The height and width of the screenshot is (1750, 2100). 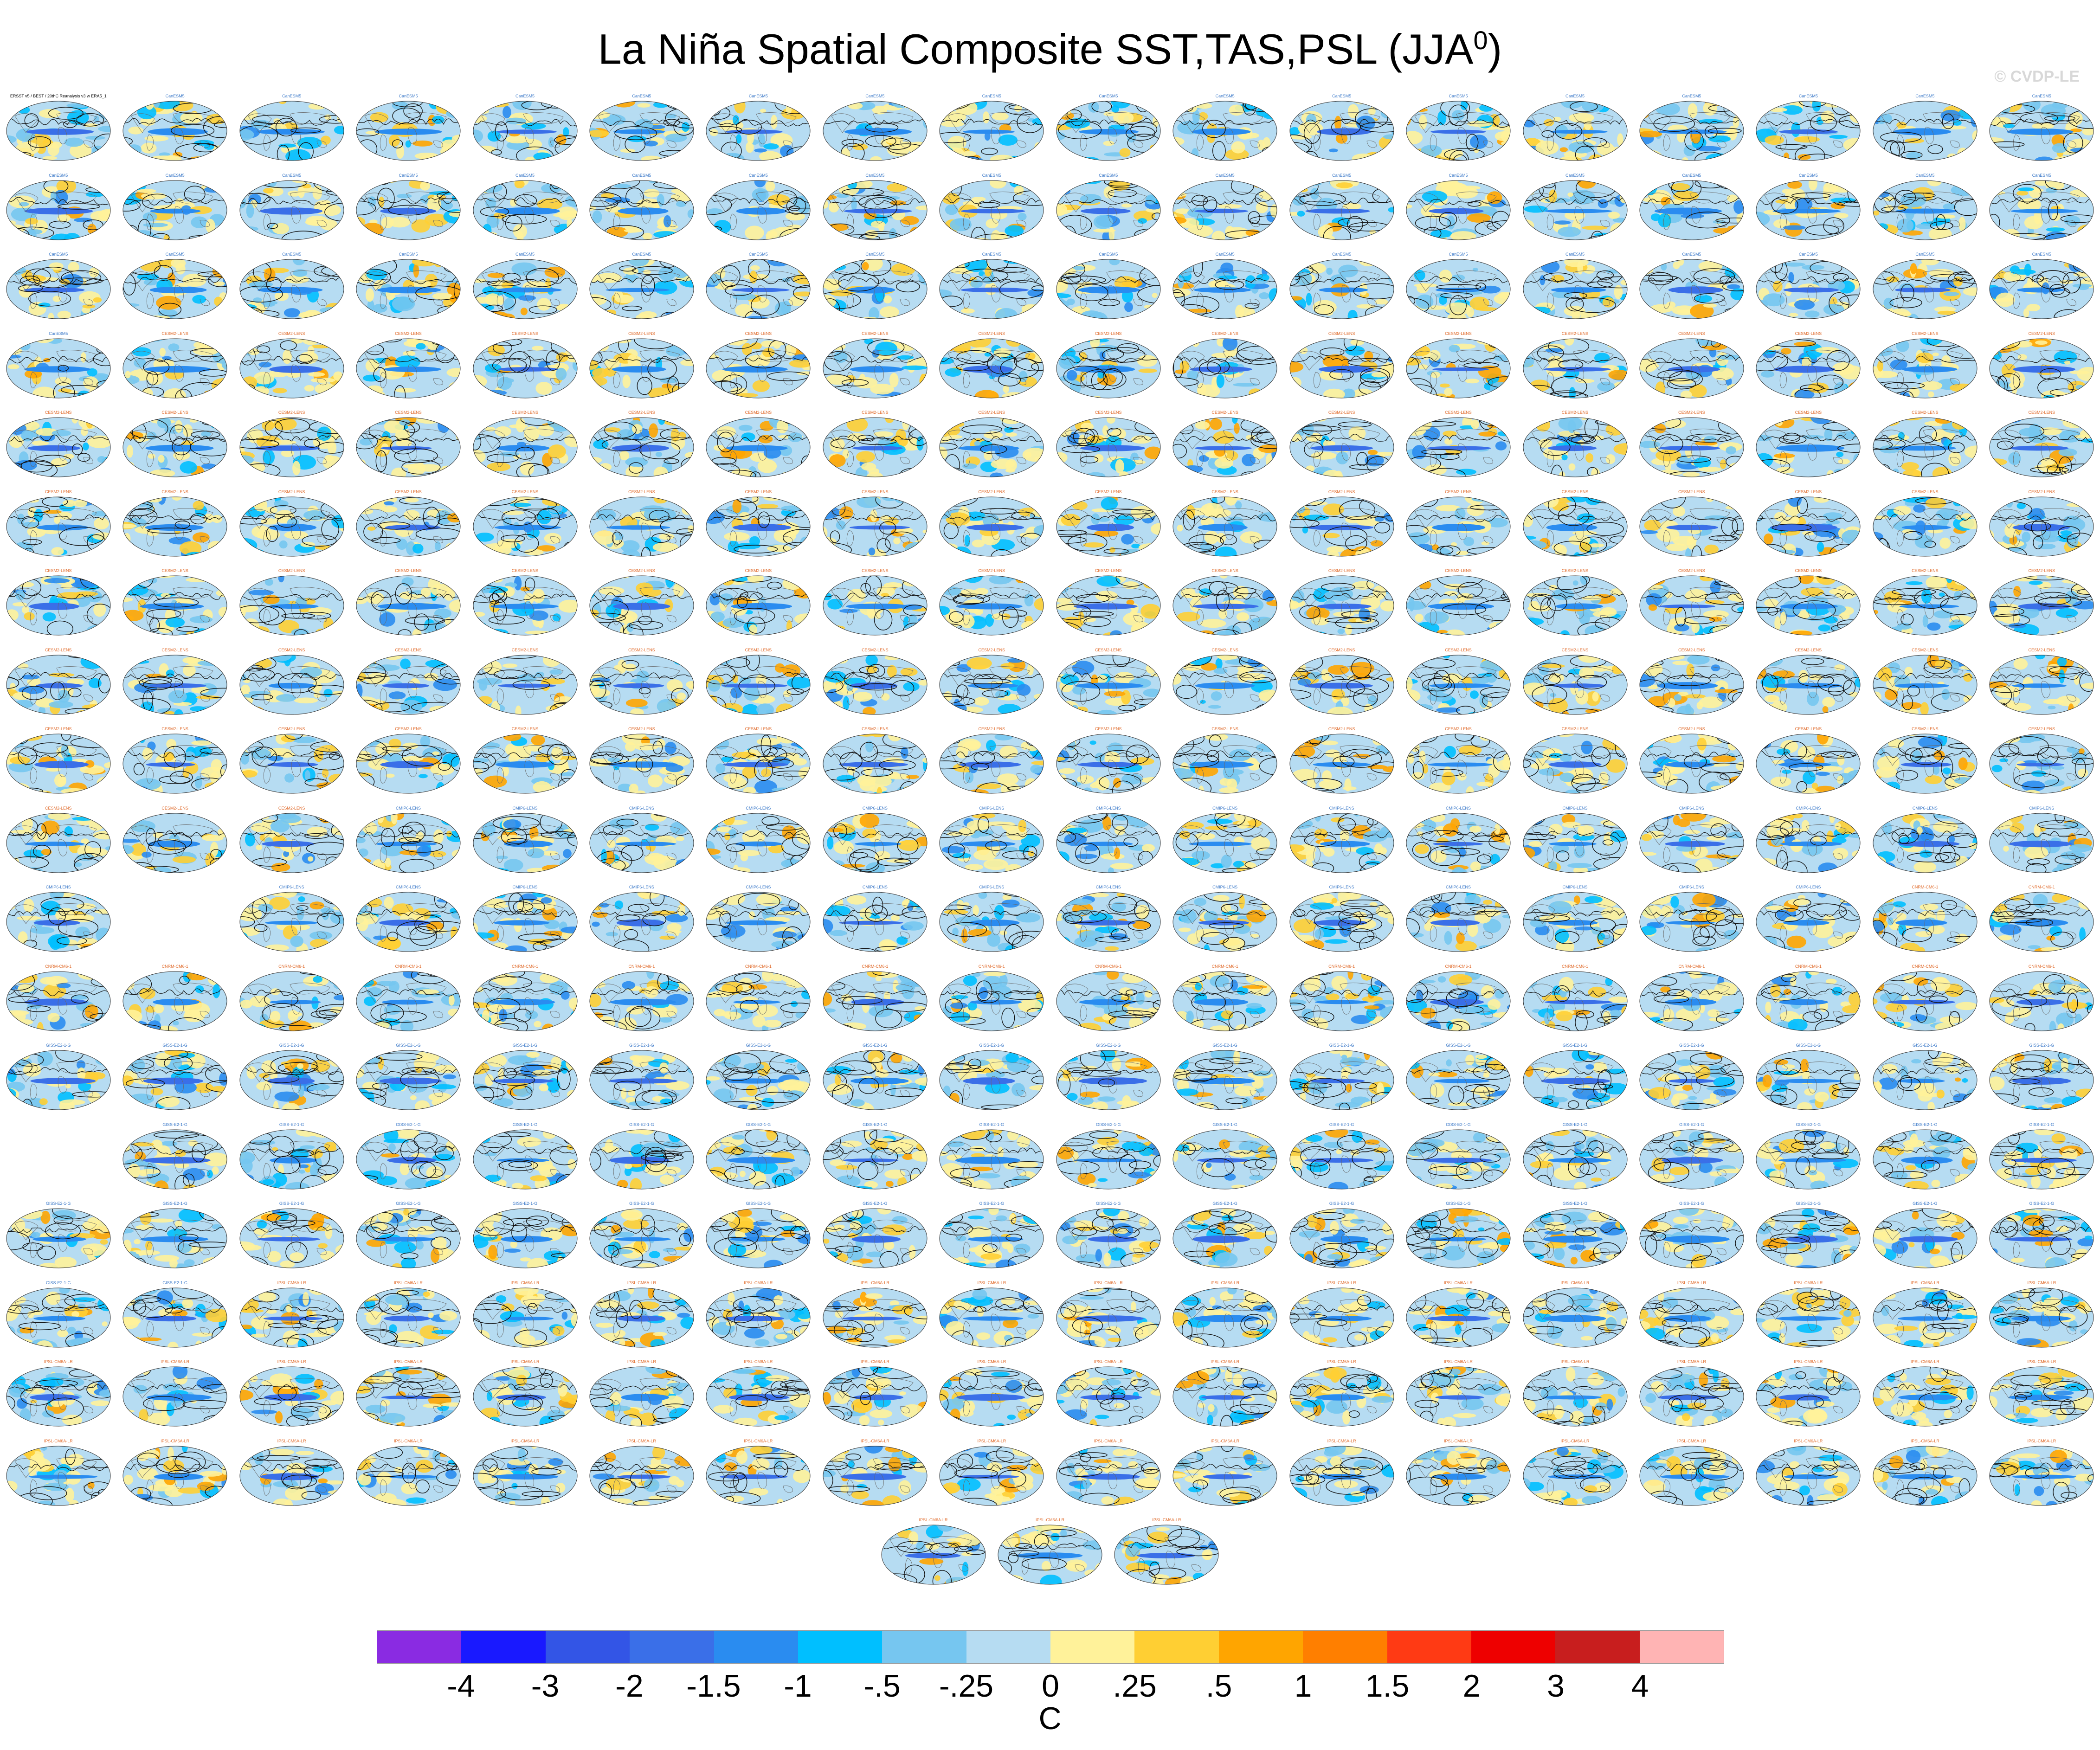 I want to click on colorbar-units: C, so click(x=1050, y=1718).